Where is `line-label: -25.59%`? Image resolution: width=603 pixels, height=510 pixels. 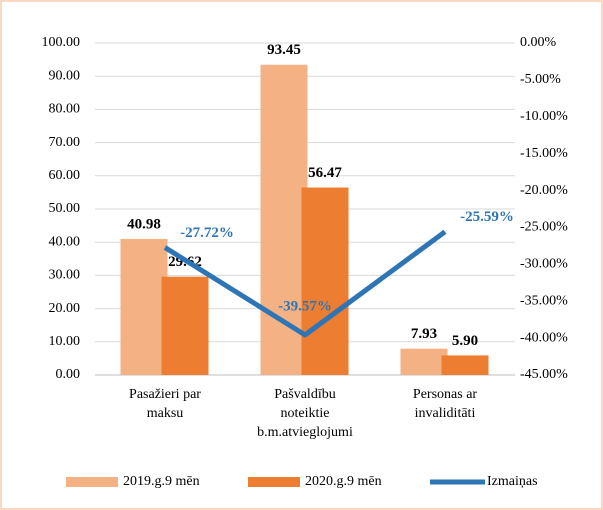 line-label: -25.59% is located at coordinates (487, 217).